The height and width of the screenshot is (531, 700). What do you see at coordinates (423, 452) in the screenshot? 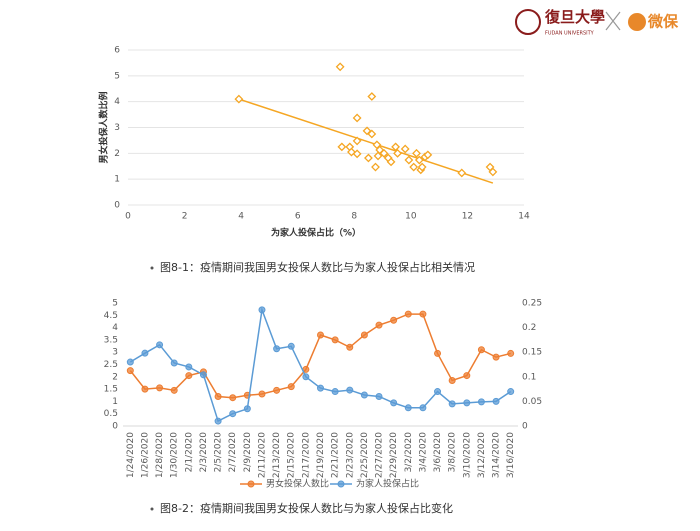
I see `x-tick-label: 3/4/2020` at bounding box center [423, 452].